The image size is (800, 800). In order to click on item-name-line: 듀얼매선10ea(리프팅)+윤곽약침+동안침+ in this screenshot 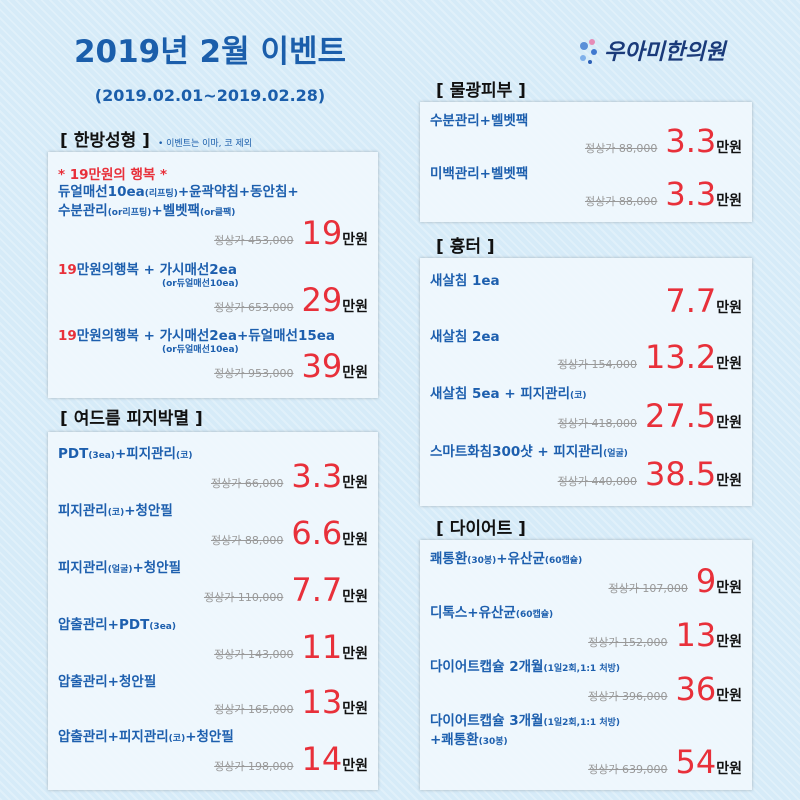, I will do `click(213, 193)`.